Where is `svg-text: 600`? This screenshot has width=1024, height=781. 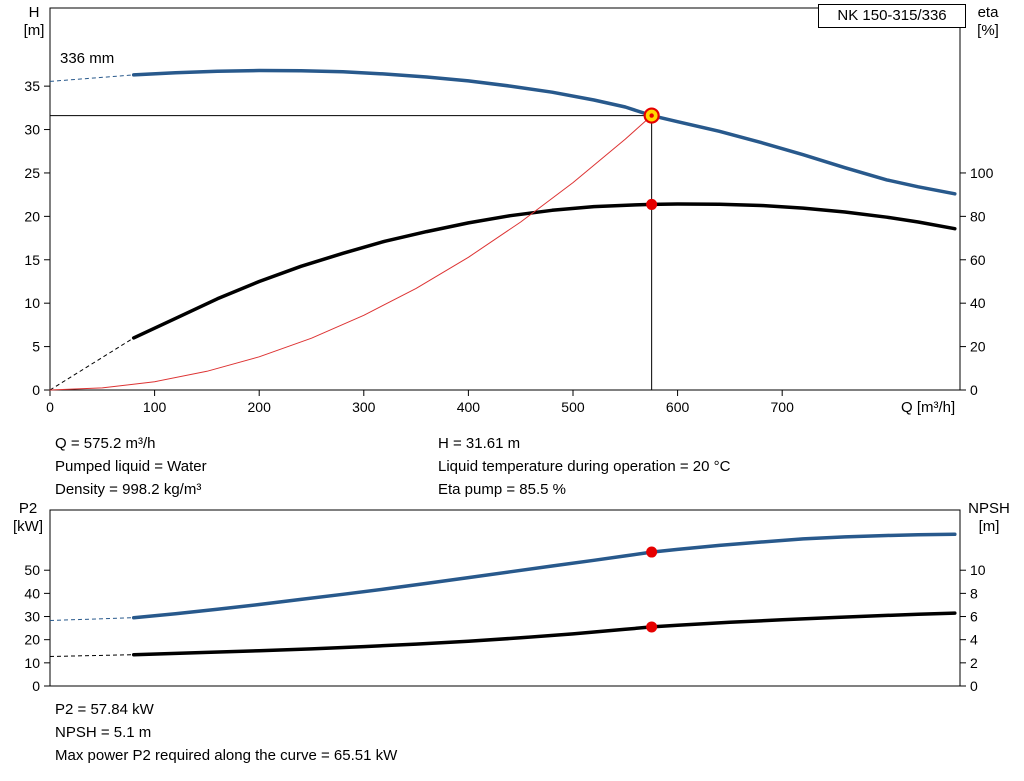
svg-text: 600 is located at coordinates (678, 407).